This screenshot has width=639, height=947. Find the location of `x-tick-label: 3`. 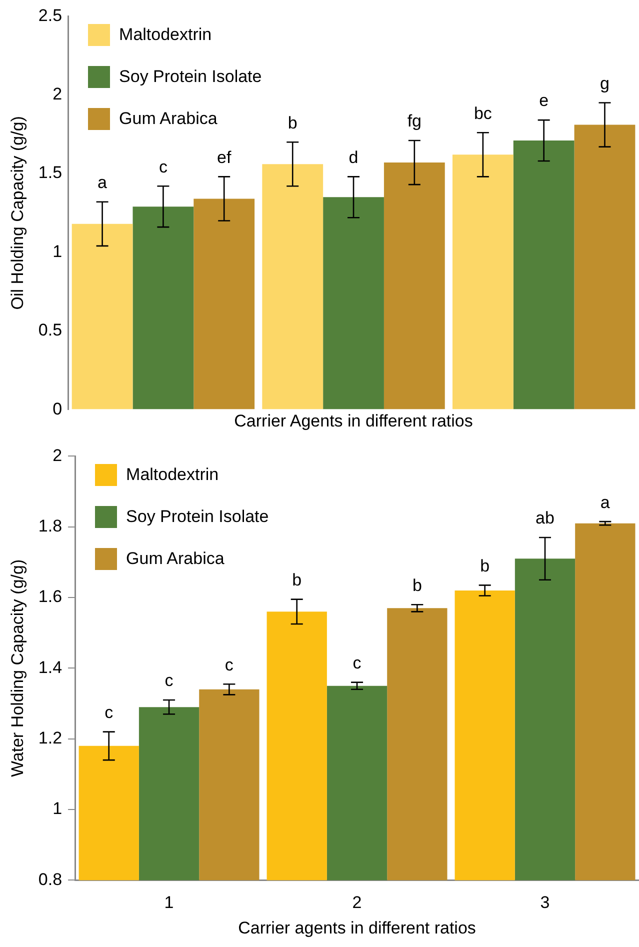

x-tick-label: 3 is located at coordinates (545, 902).